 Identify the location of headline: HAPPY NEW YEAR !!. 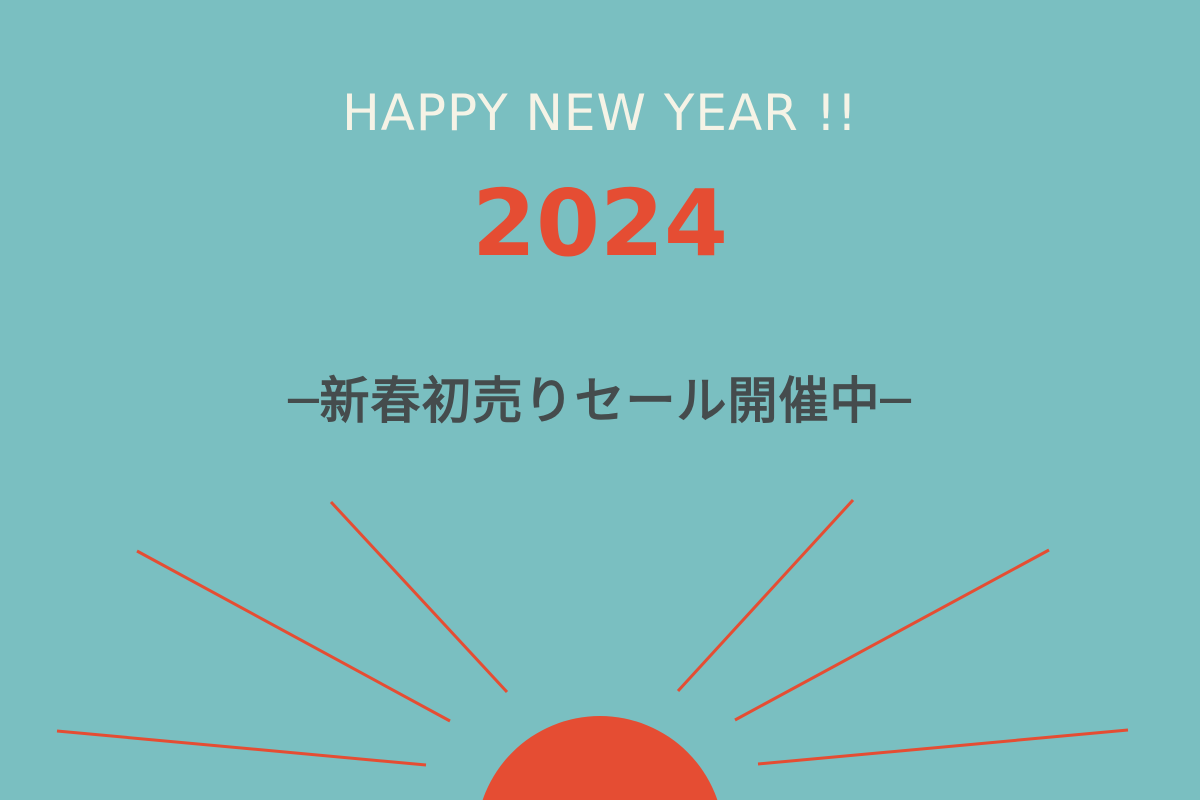
(600, 113).